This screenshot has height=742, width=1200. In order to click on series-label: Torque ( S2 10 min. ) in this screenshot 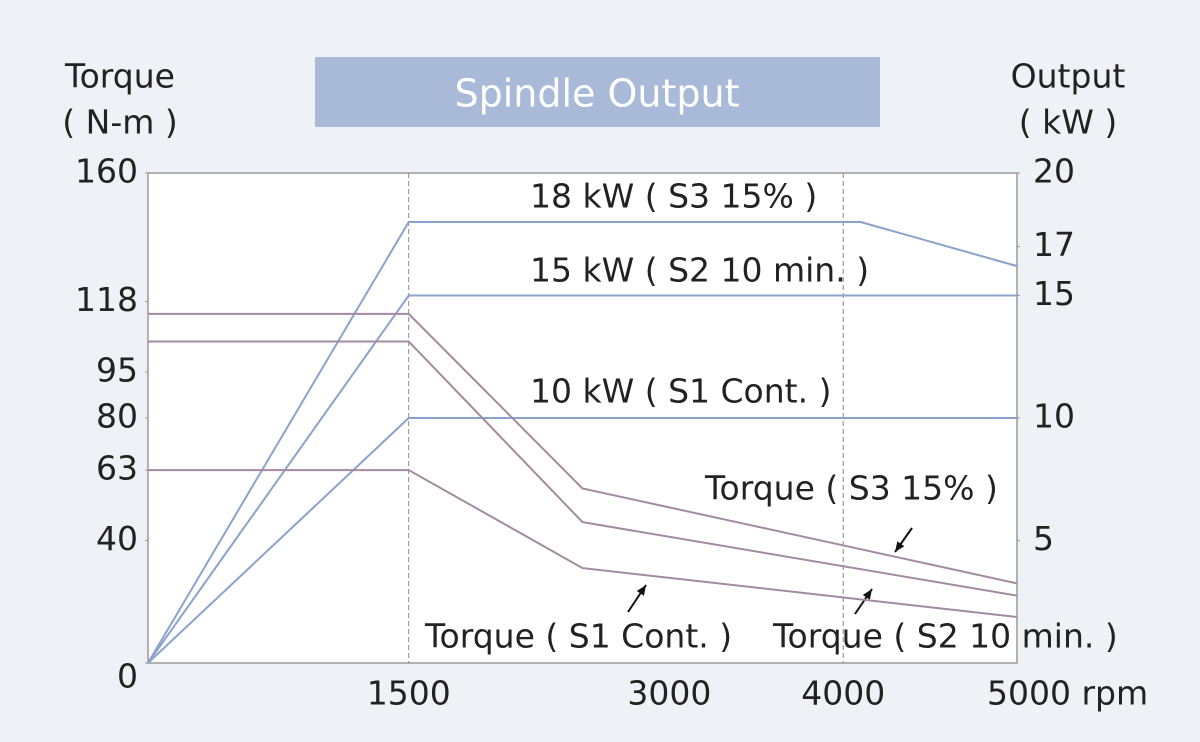, I will do `click(945, 636)`.